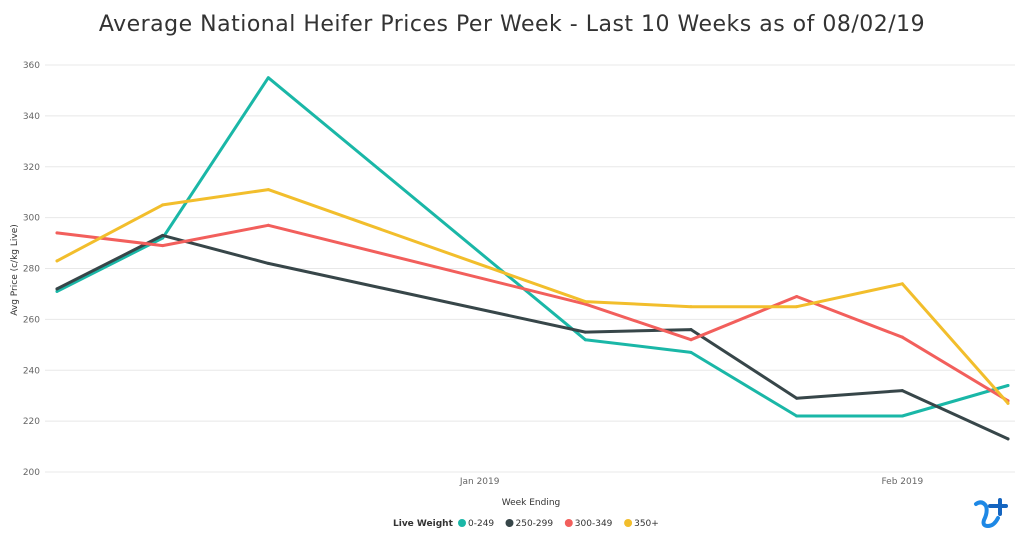 Image resolution: width=1024 pixels, height=534 pixels. What do you see at coordinates (31, 66) in the screenshot?
I see `y-tick-label: 360` at bounding box center [31, 66].